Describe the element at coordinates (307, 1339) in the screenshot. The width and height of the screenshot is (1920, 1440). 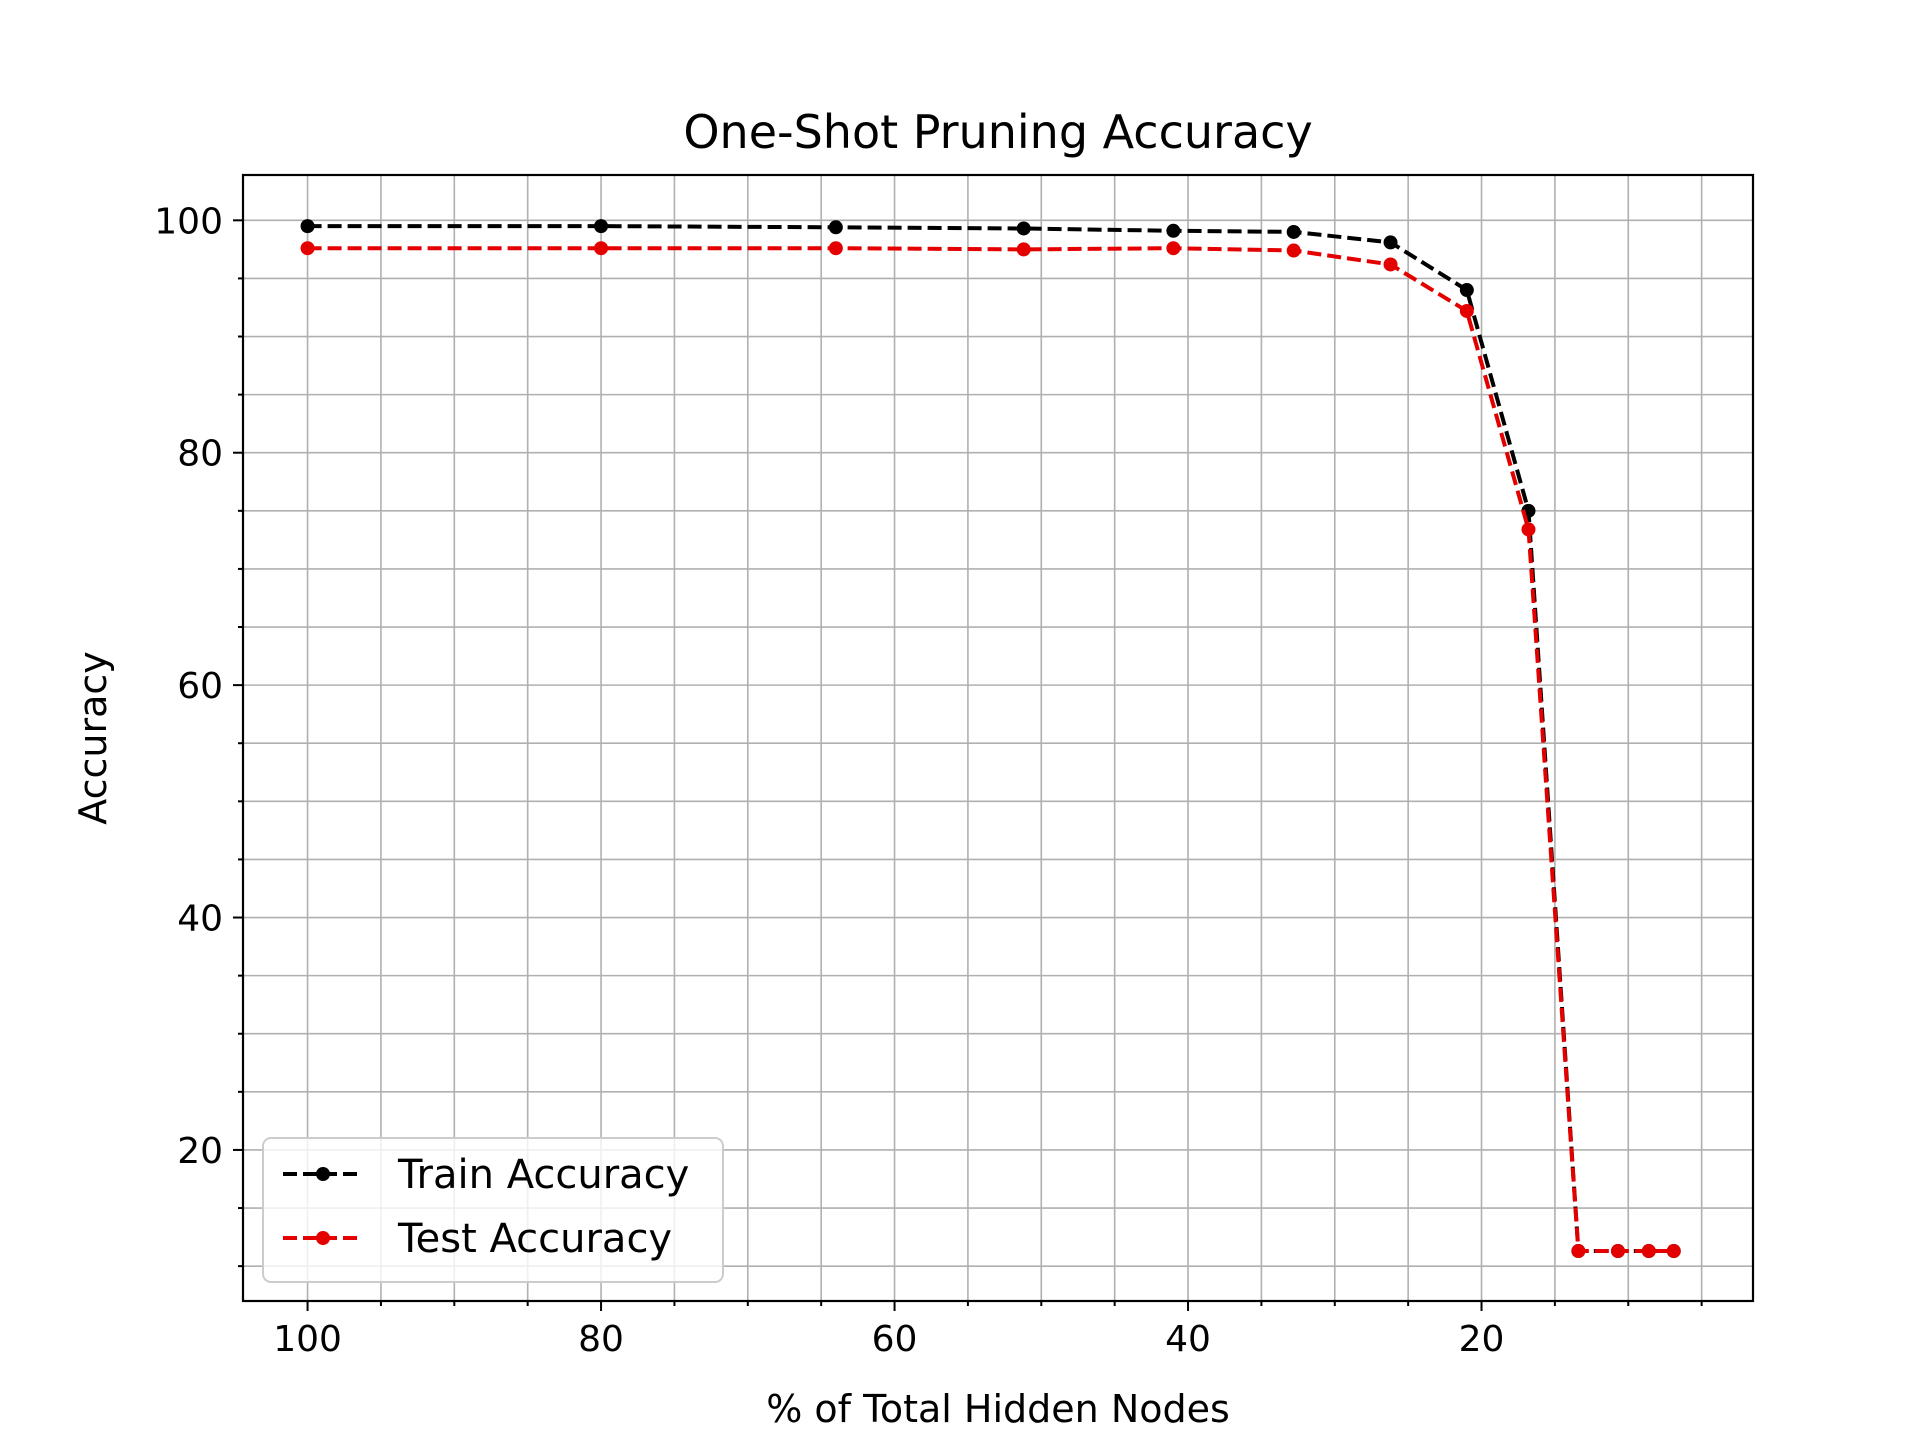
I see `x-tick-label: 100` at that location.